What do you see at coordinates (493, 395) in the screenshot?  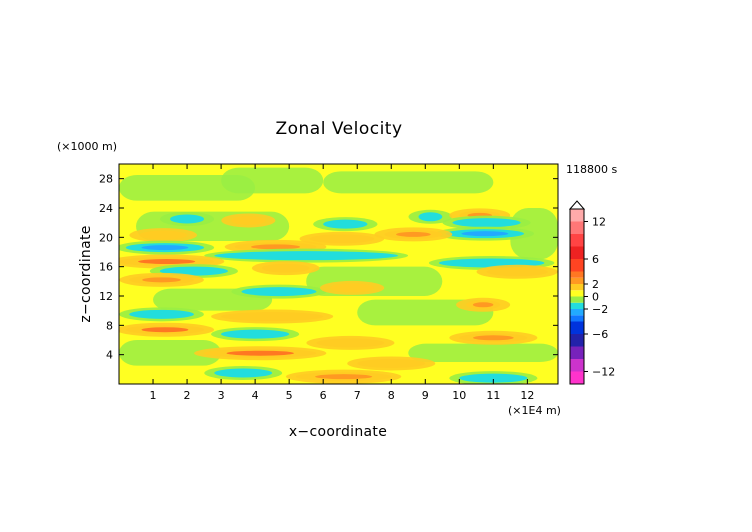 I see `x-tick-label: 11` at bounding box center [493, 395].